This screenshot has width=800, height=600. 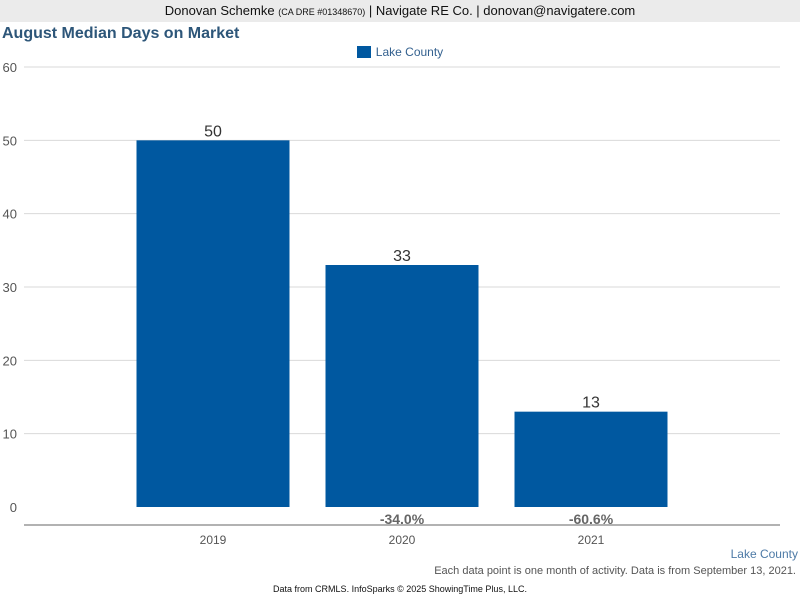 I want to click on x-tick-label: 2020, so click(x=402, y=540).